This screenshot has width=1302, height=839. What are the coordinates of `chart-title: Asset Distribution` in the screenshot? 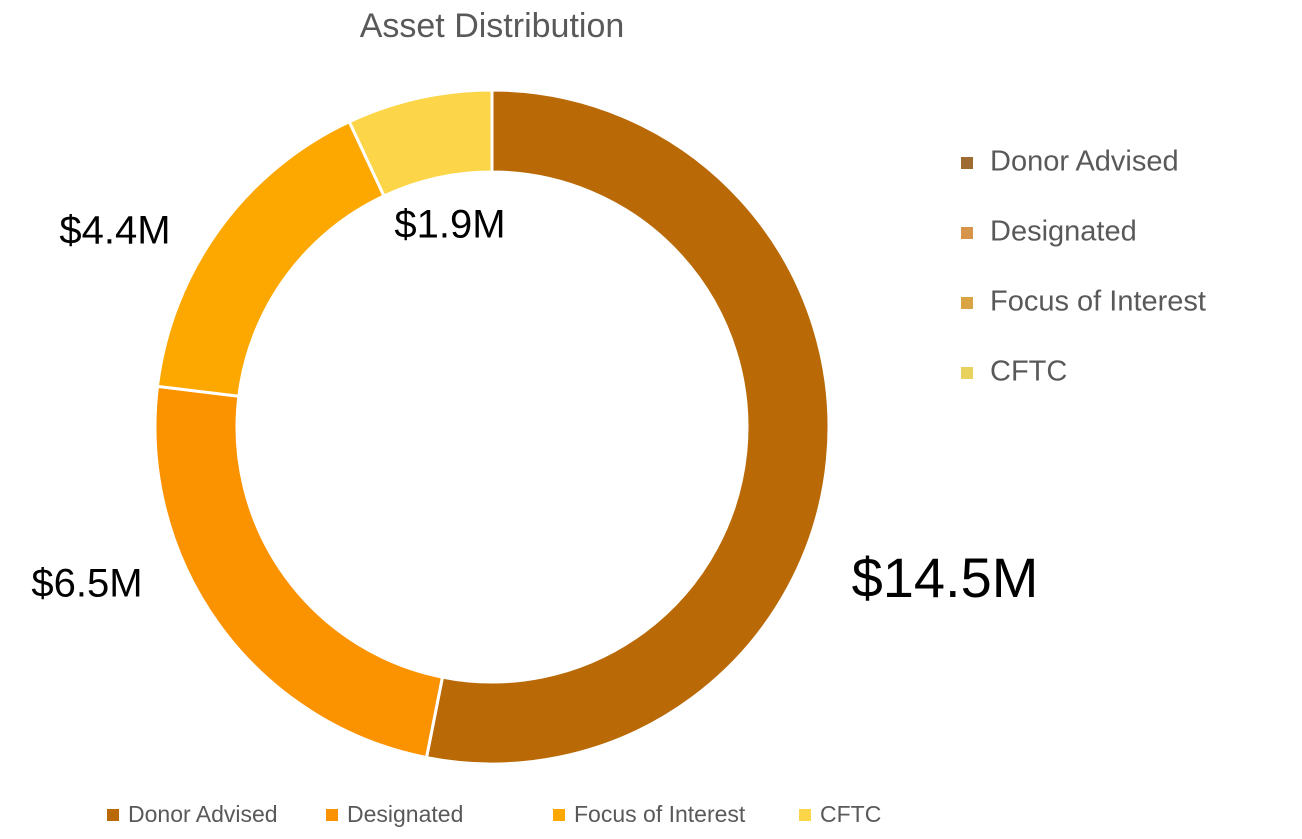 It's located at (492, 26).